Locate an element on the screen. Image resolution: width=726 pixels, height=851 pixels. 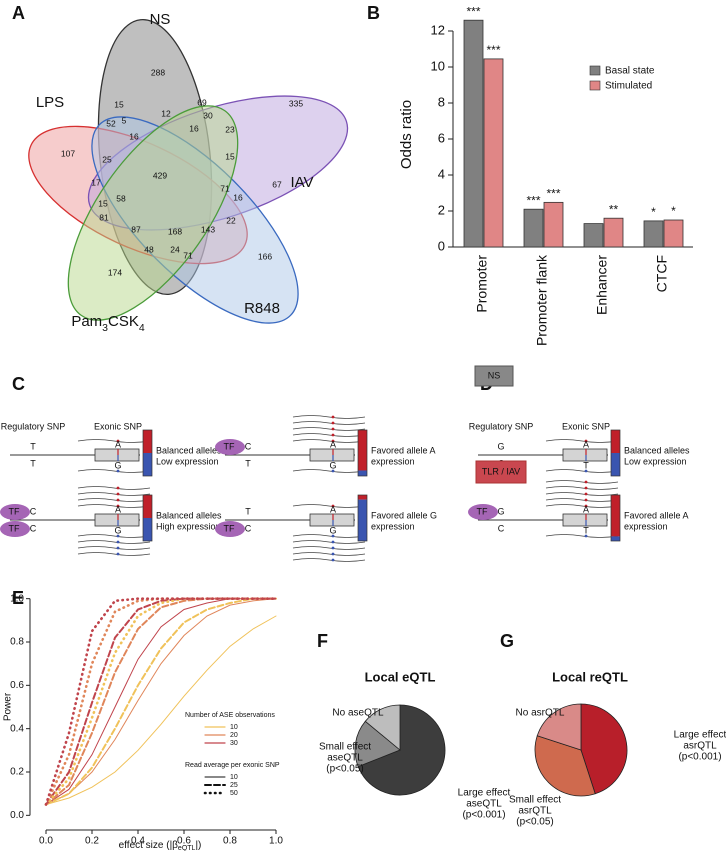
venn-set-label-part: Pam is located at coordinates (86, 321).